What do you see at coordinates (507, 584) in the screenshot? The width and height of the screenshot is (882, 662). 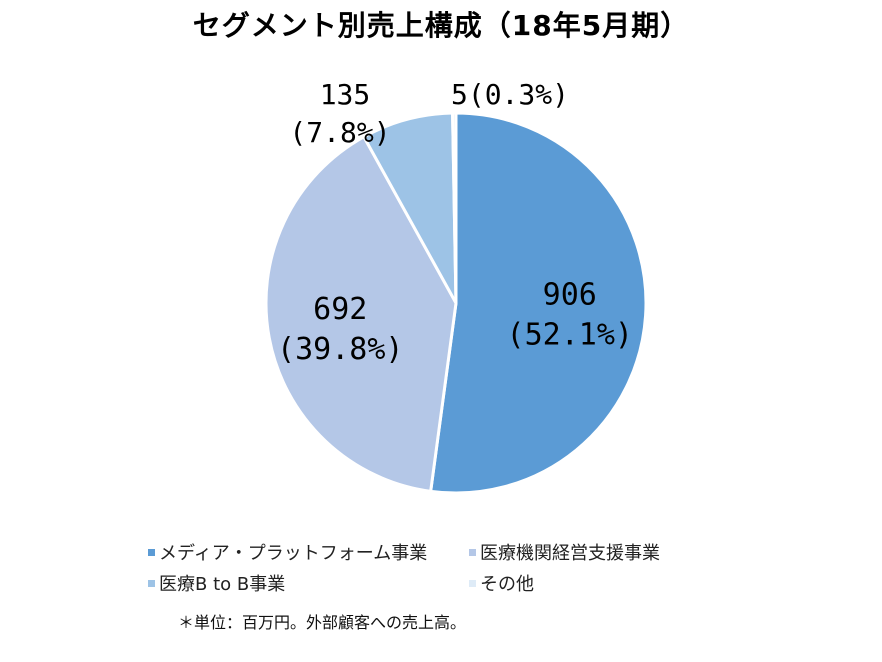 I see `legend-label-4: その他` at bounding box center [507, 584].